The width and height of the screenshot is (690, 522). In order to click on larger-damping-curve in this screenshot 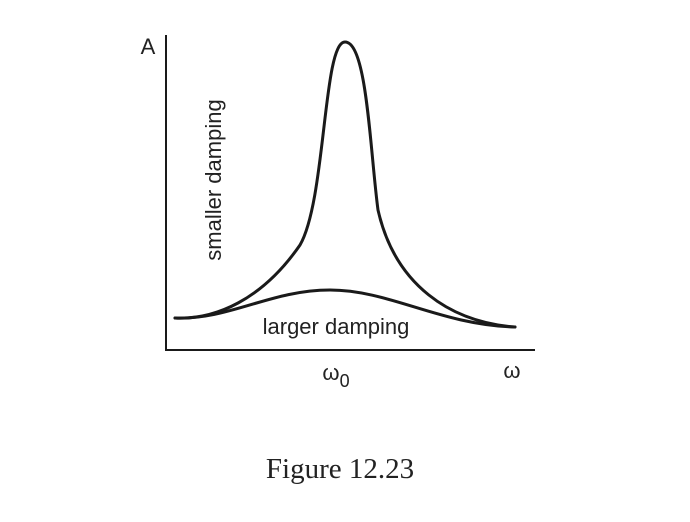, I will do `click(345, 308)`.